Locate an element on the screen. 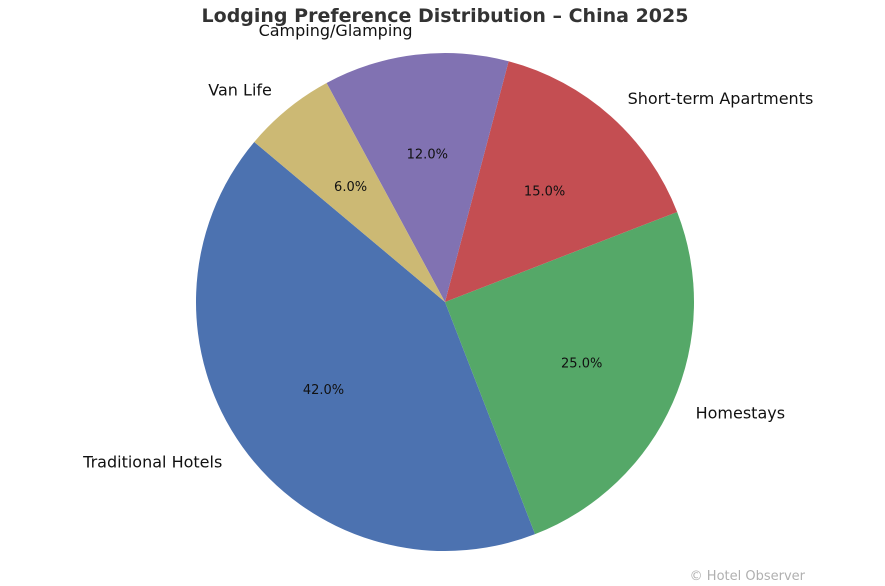  pct-label-van-life: 6.0% is located at coordinates (350, 187).